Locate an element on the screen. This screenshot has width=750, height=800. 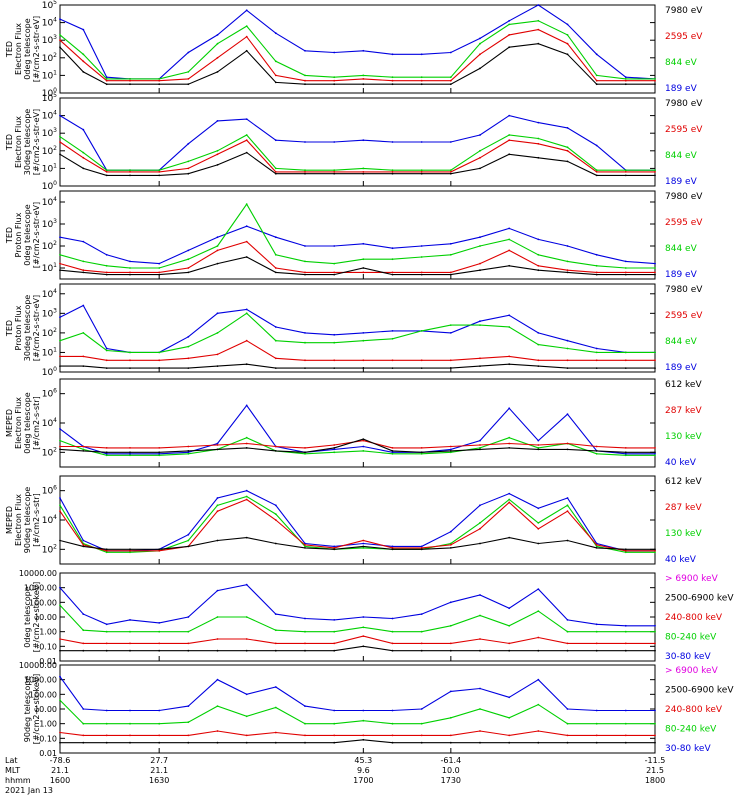
x-tick-label: 1700 is located at coordinates (363, 780).